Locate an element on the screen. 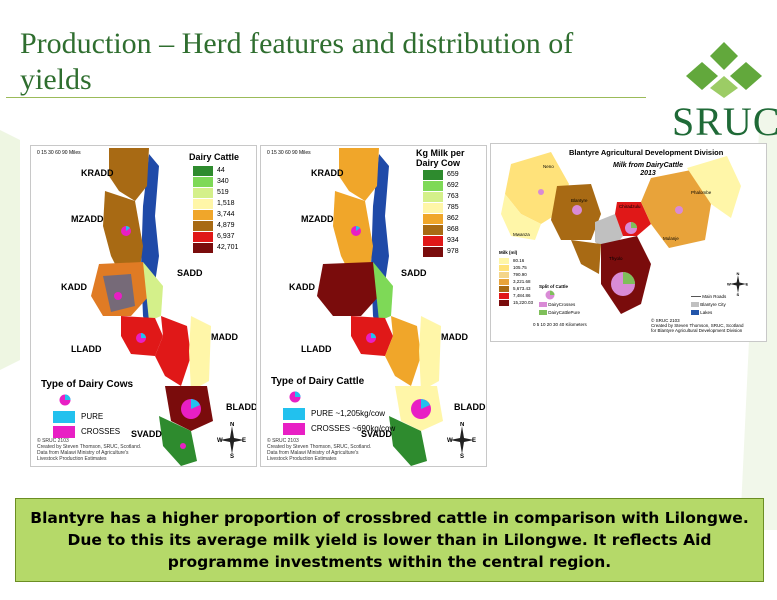 The image size is (777, 600). legend-label: 1,518 is located at coordinates (226, 203).